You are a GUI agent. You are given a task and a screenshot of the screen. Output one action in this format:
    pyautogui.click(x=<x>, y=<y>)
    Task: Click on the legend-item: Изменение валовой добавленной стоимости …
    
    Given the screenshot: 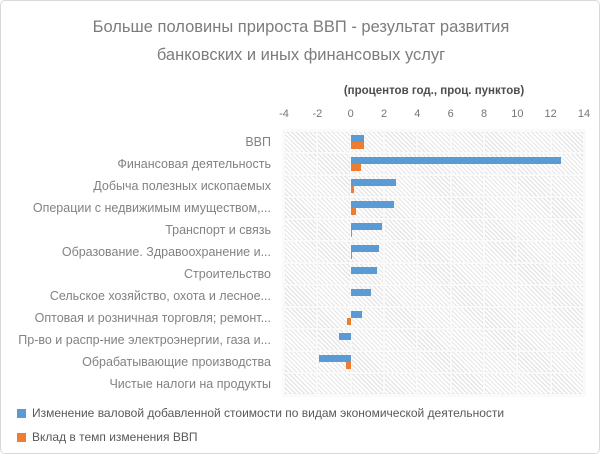 What is the action you would take?
    pyautogui.click(x=297, y=413)
    